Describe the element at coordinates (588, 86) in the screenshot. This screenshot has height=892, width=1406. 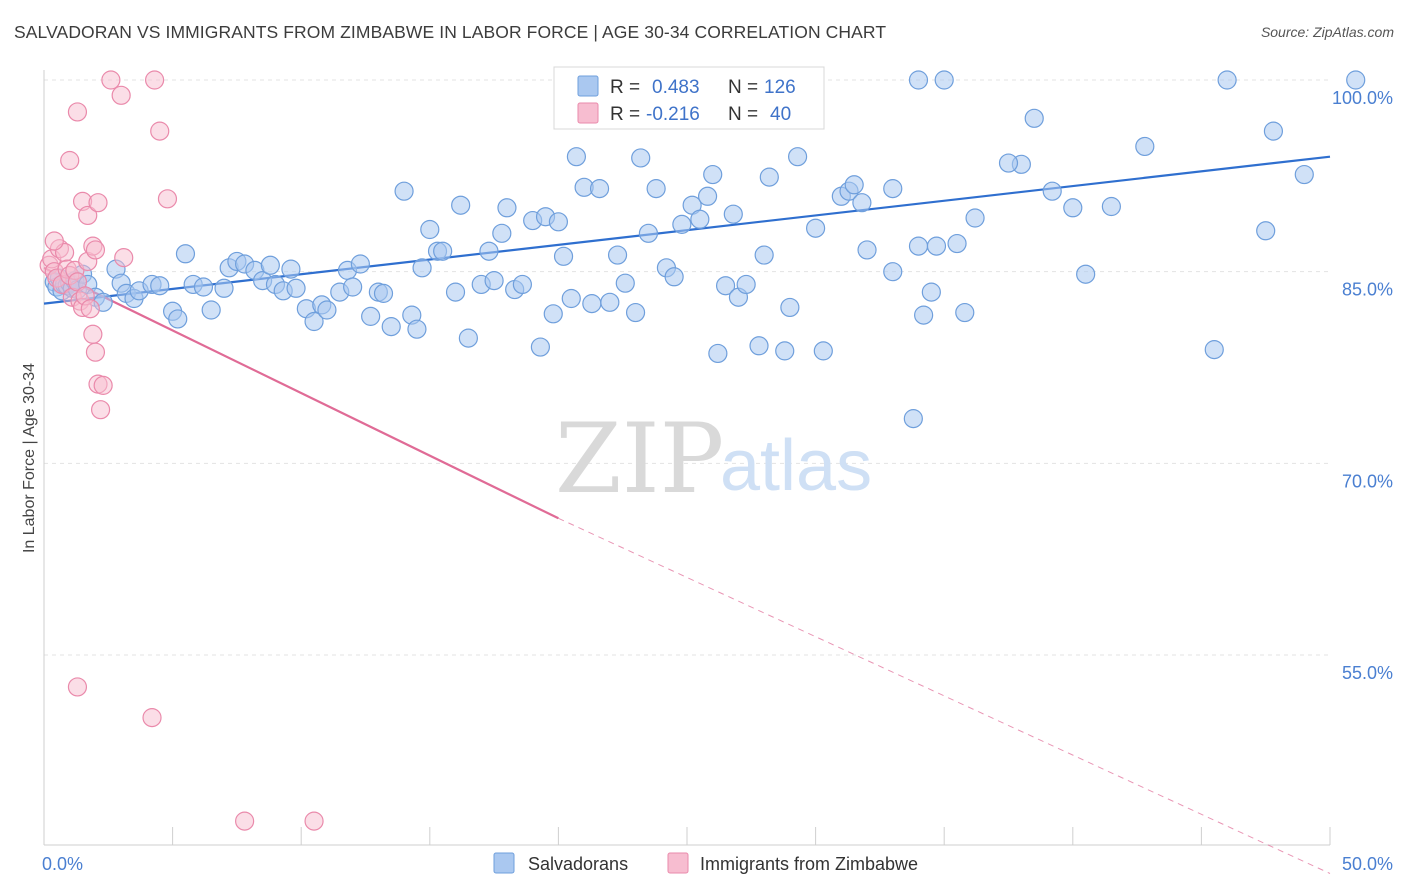
I see `legend-swatch-blue` at that location.